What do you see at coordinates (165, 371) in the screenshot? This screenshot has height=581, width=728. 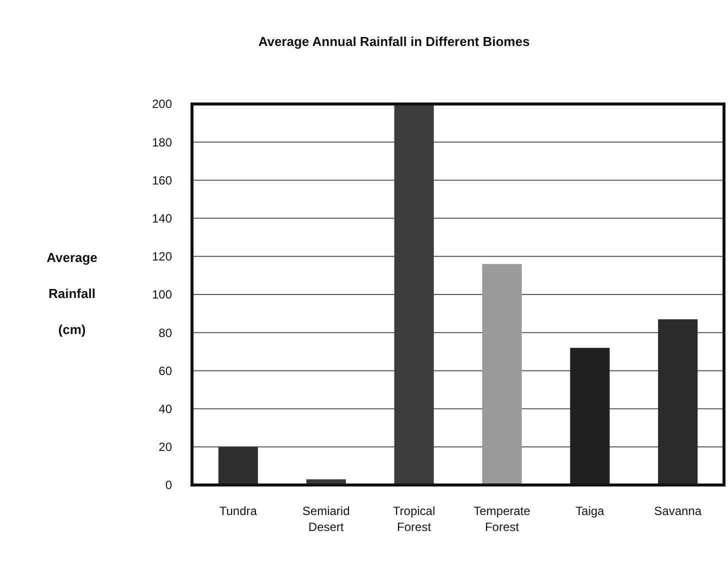 I see `y-tick-label: 60` at bounding box center [165, 371].